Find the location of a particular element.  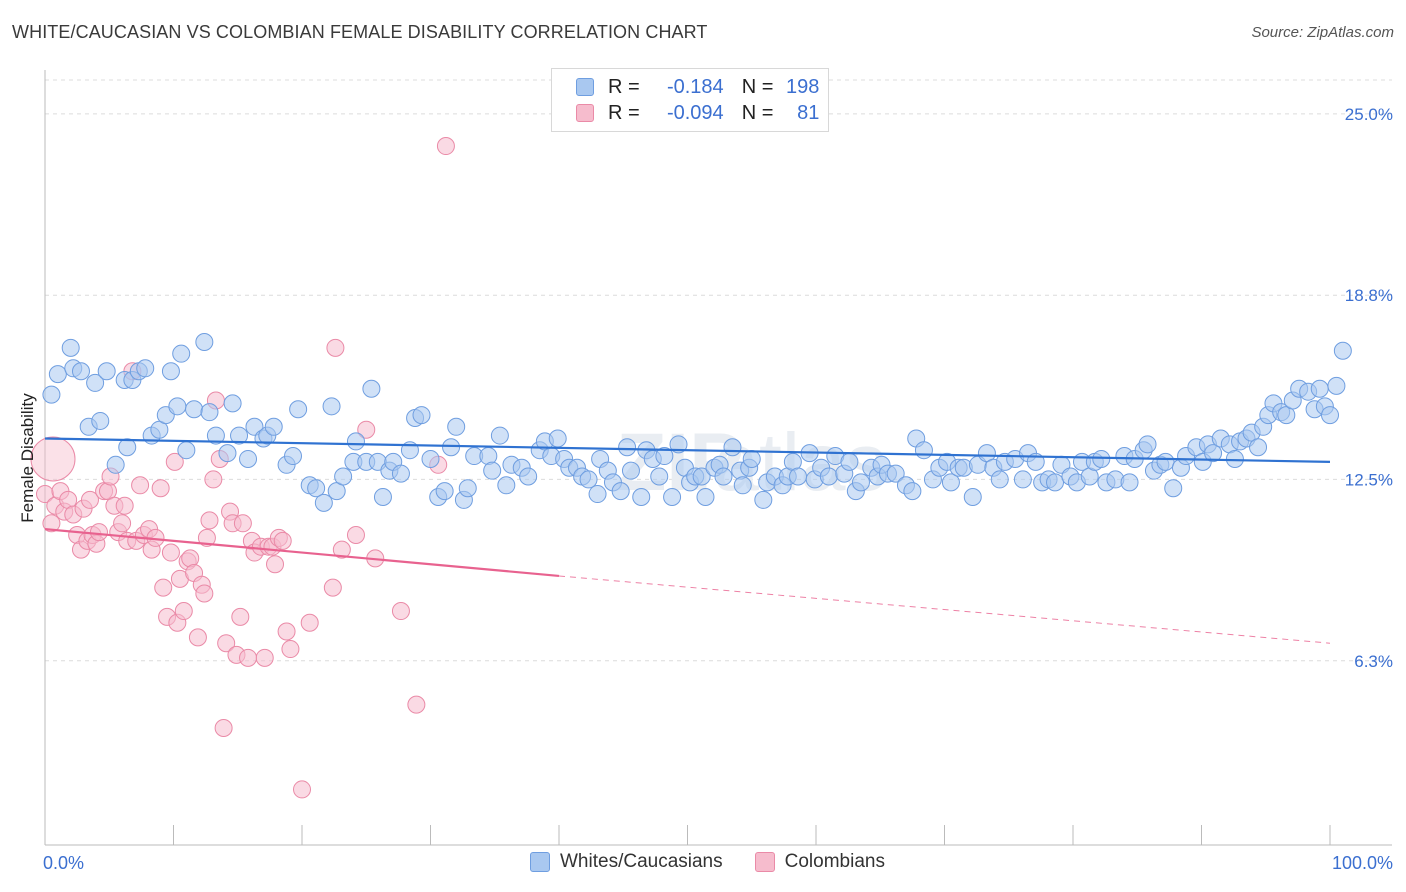

correlation-legend: R = -0.184 N = 198 R = -0.094 N = 81 is located at coordinates (690, 100).